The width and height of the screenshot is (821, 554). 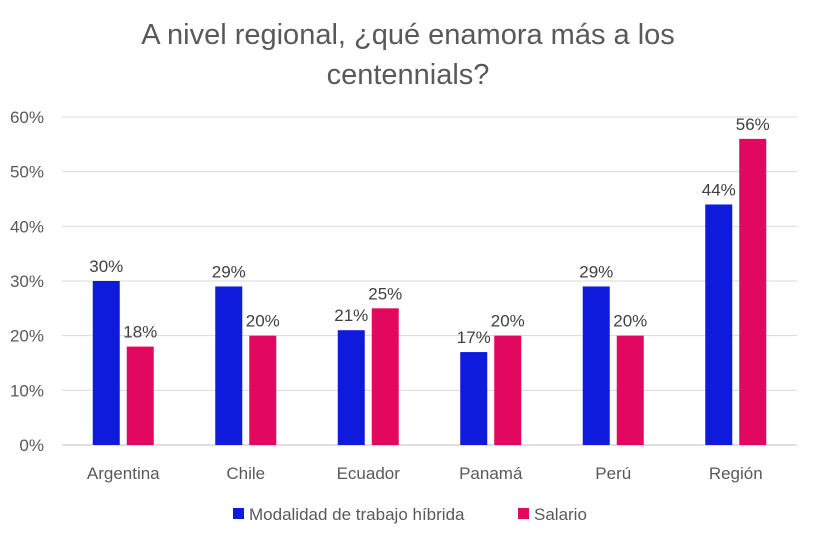 I want to click on data-label: 21%, so click(x=351, y=315).